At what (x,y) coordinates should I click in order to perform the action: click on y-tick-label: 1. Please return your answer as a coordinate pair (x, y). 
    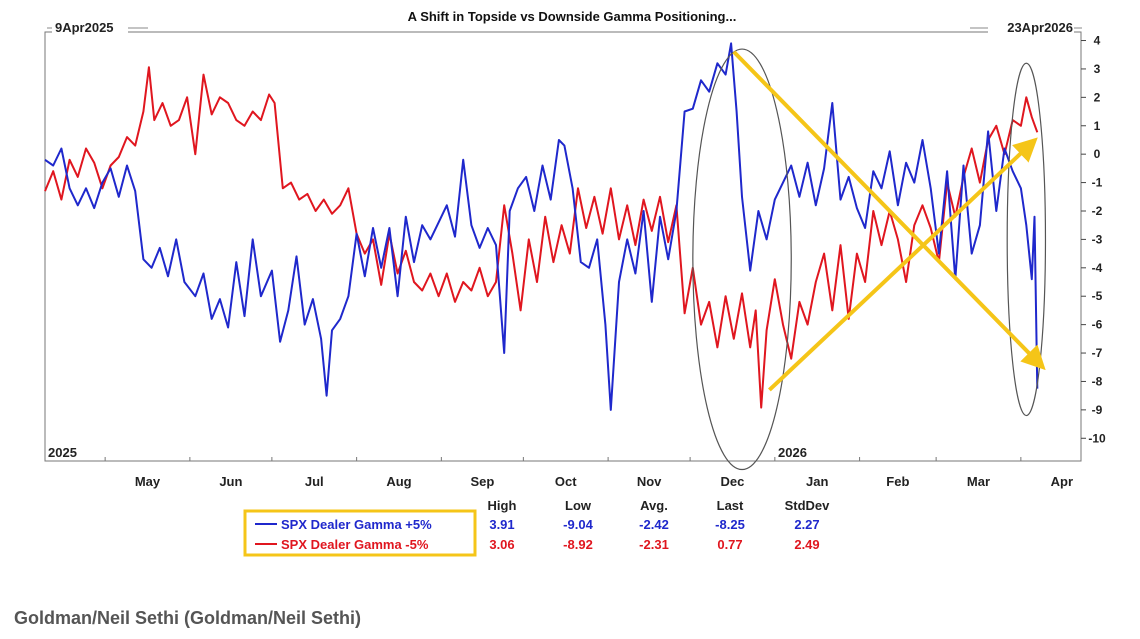
    Looking at the image, I should click on (1097, 126).